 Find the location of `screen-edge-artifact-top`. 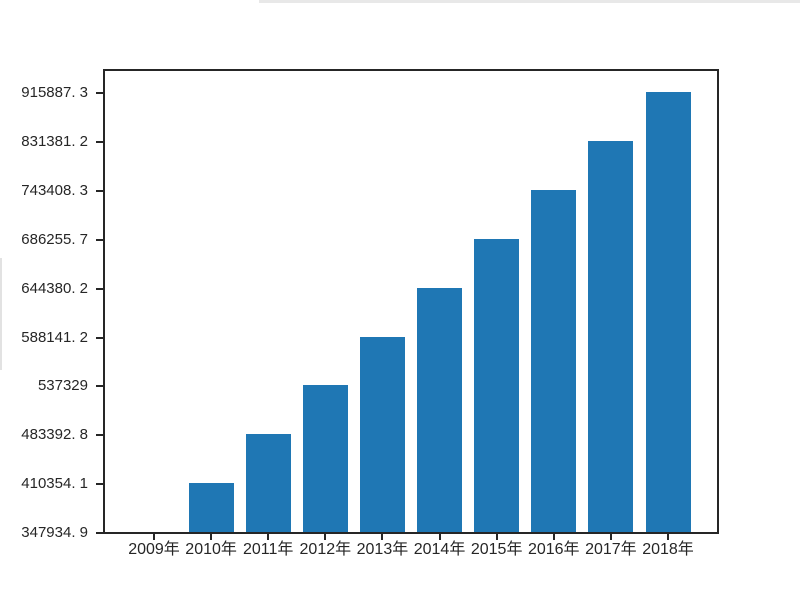

screen-edge-artifact-top is located at coordinates (529, 1).